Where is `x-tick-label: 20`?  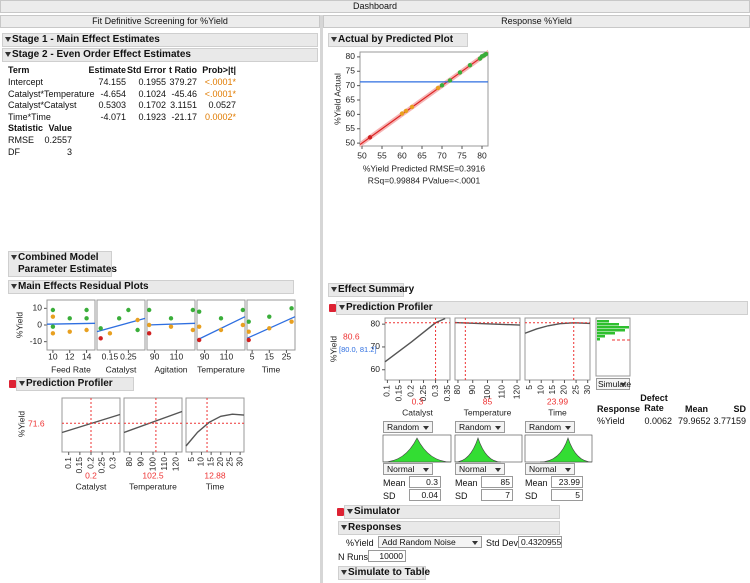
x-tick-label: 20 is located at coordinates (564, 390).